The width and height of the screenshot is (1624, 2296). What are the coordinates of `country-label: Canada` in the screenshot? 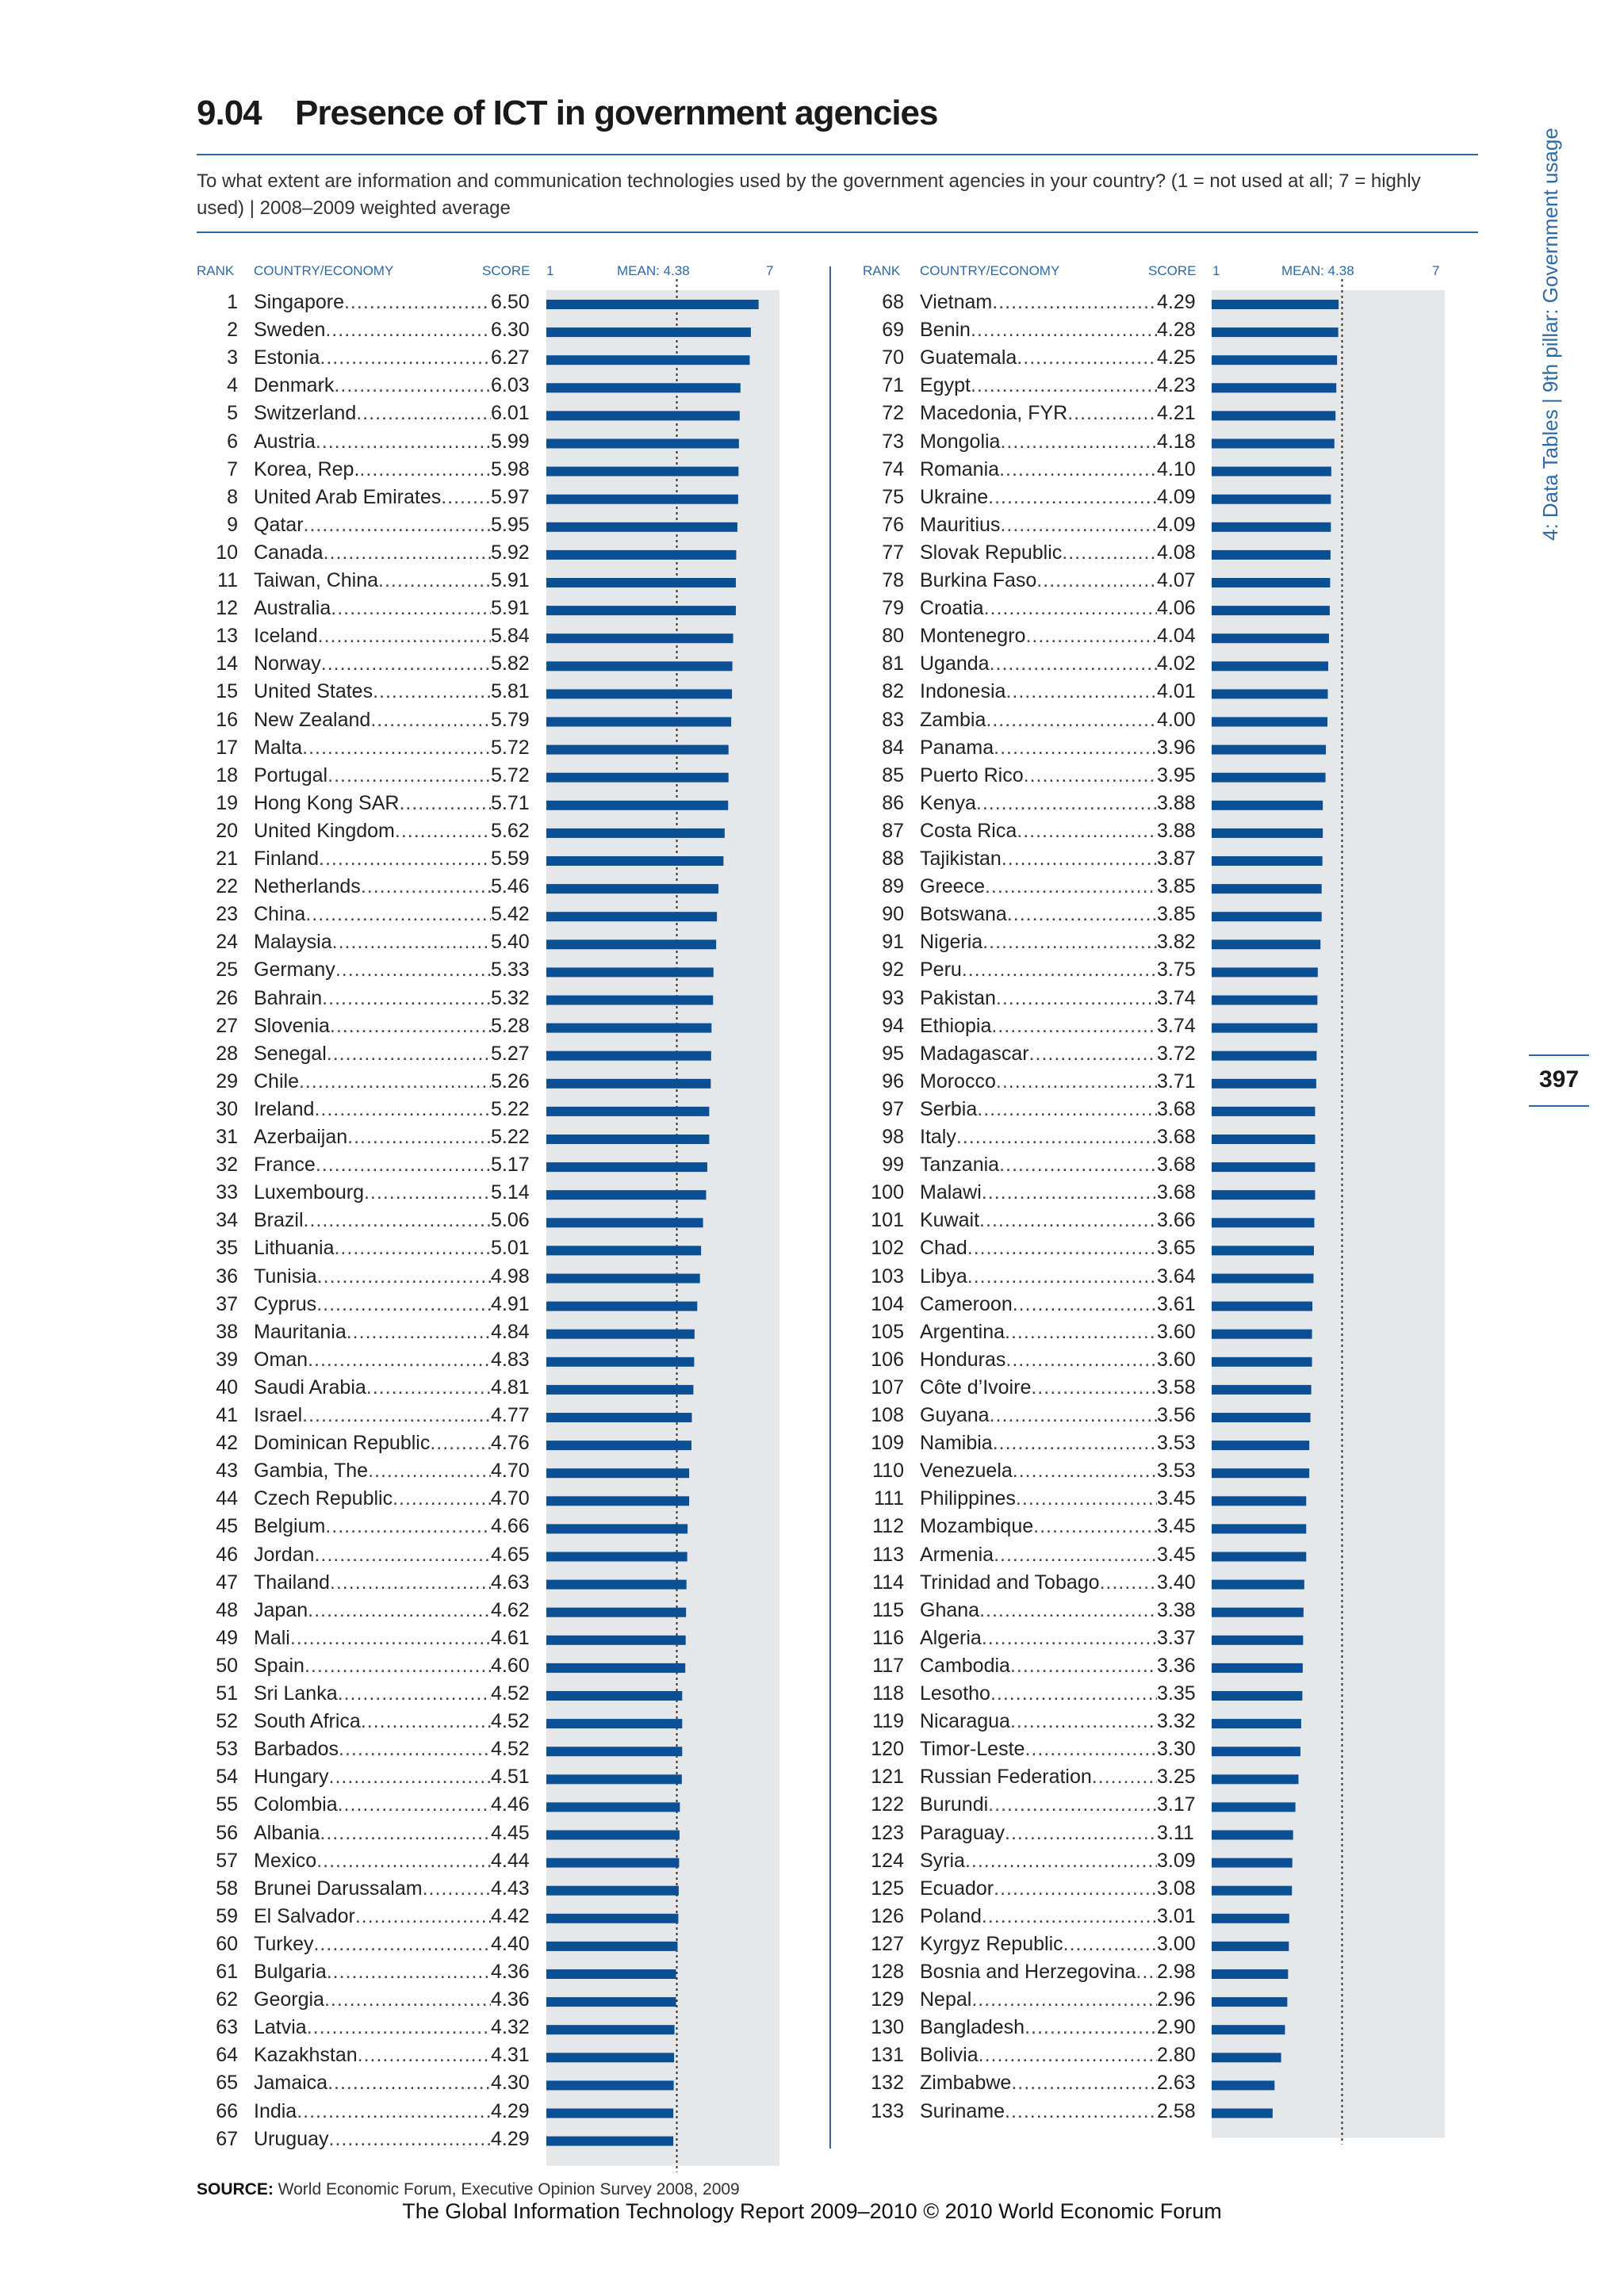 It's located at (289, 552).